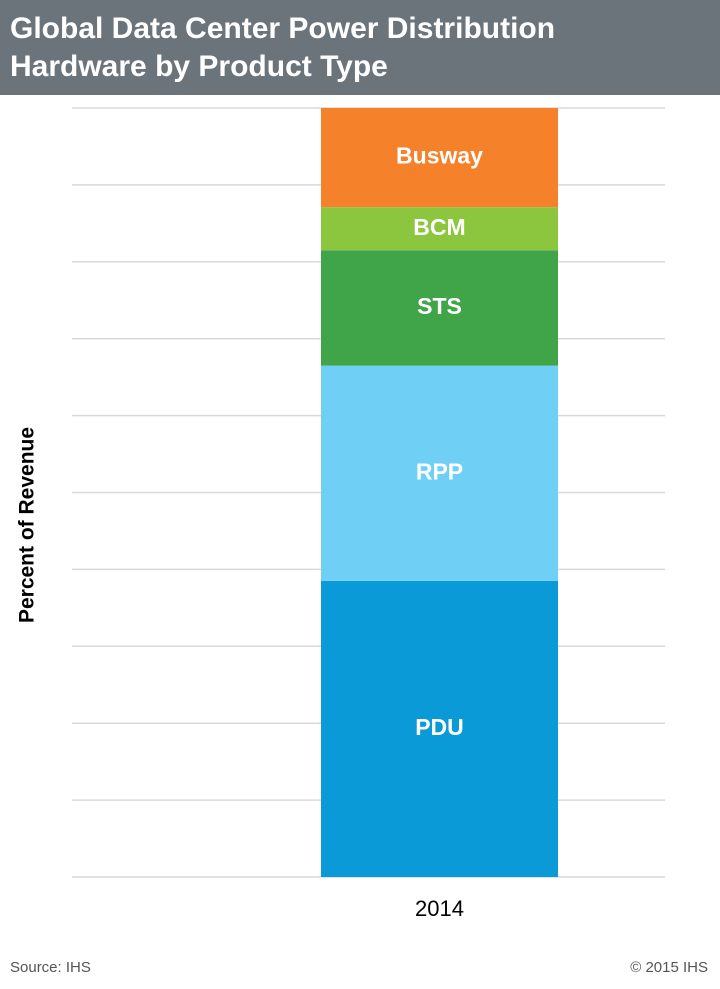 This screenshot has height=989, width=720. What do you see at coordinates (50, 967) in the screenshot?
I see `source: Source: IHS` at bounding box center [50, 967].